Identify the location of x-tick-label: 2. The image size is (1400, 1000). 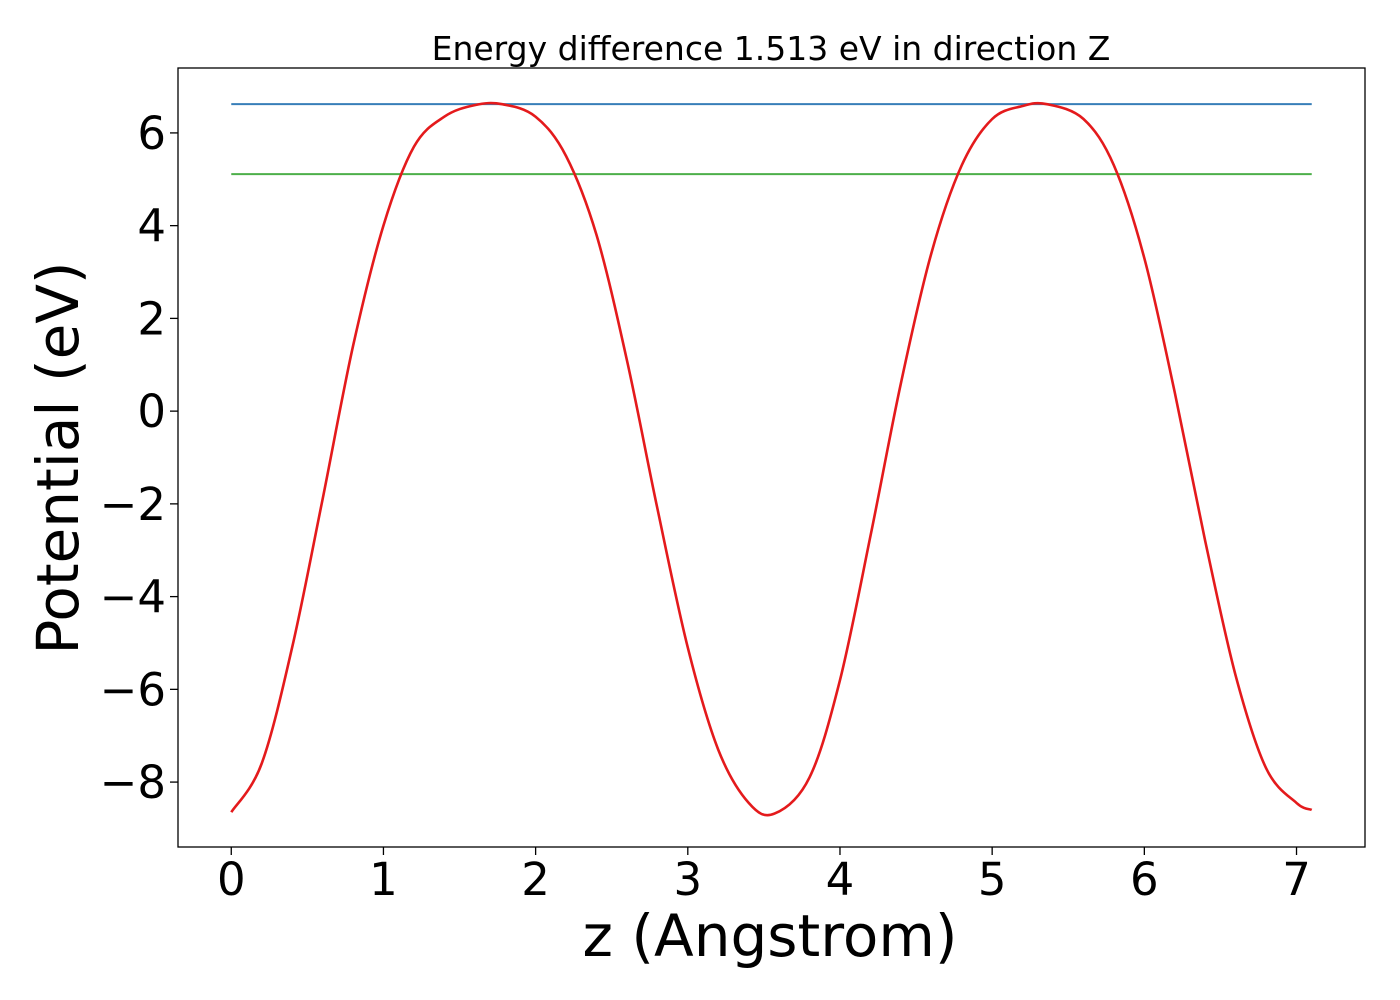
(535, 879).